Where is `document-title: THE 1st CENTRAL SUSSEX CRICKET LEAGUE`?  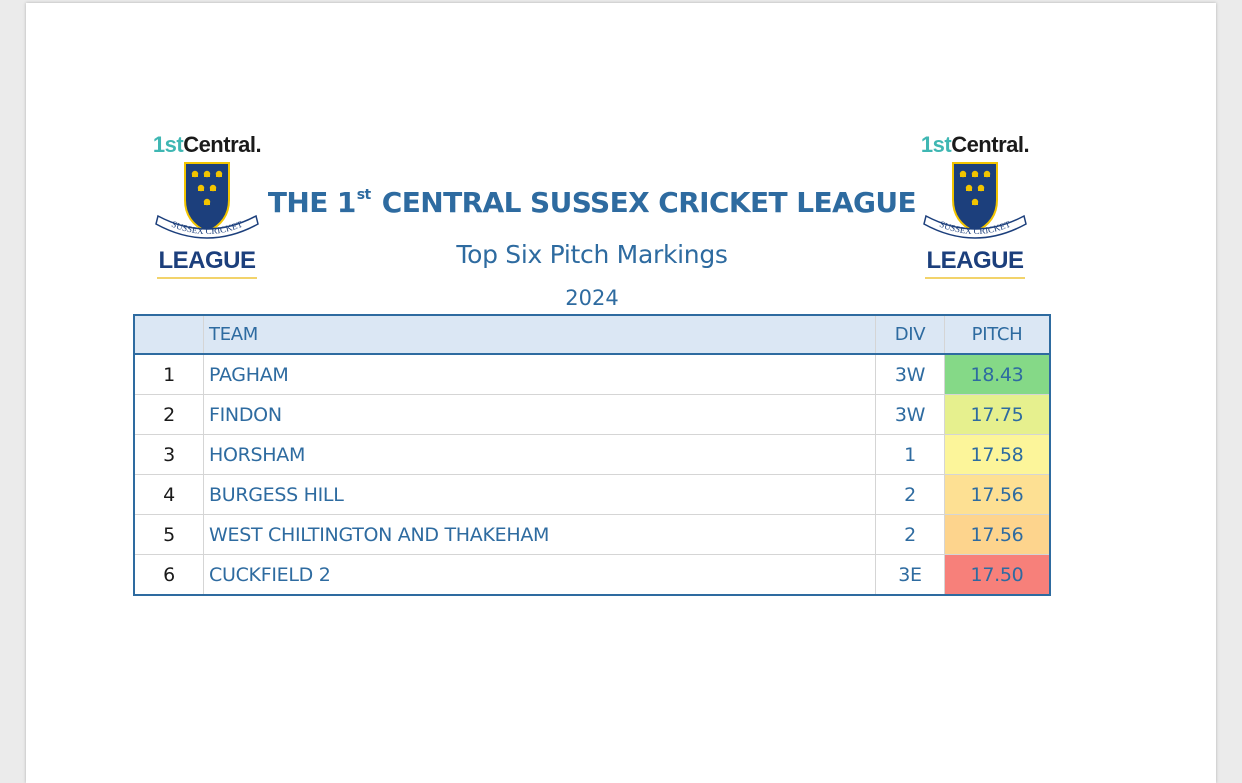 document-title: THE 1st CENTRAL SUSSEX CRICKET LEAGUE is located at coordinates (592, 202).